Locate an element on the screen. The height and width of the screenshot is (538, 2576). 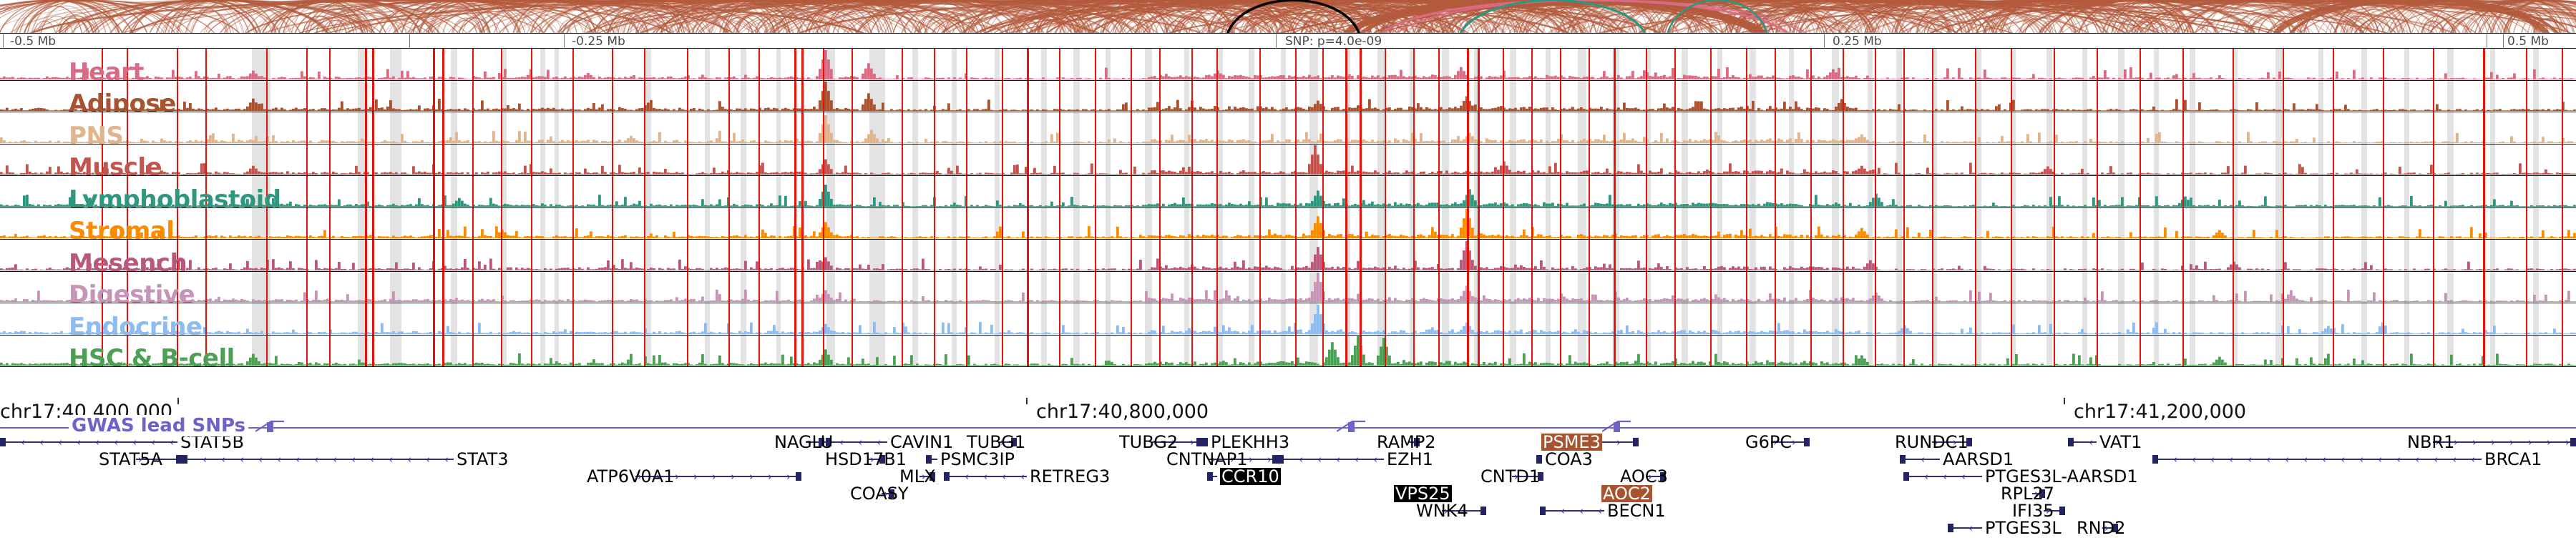
gene-model-psme3: ››››PSME3 is located at coordinates (1590, 443).